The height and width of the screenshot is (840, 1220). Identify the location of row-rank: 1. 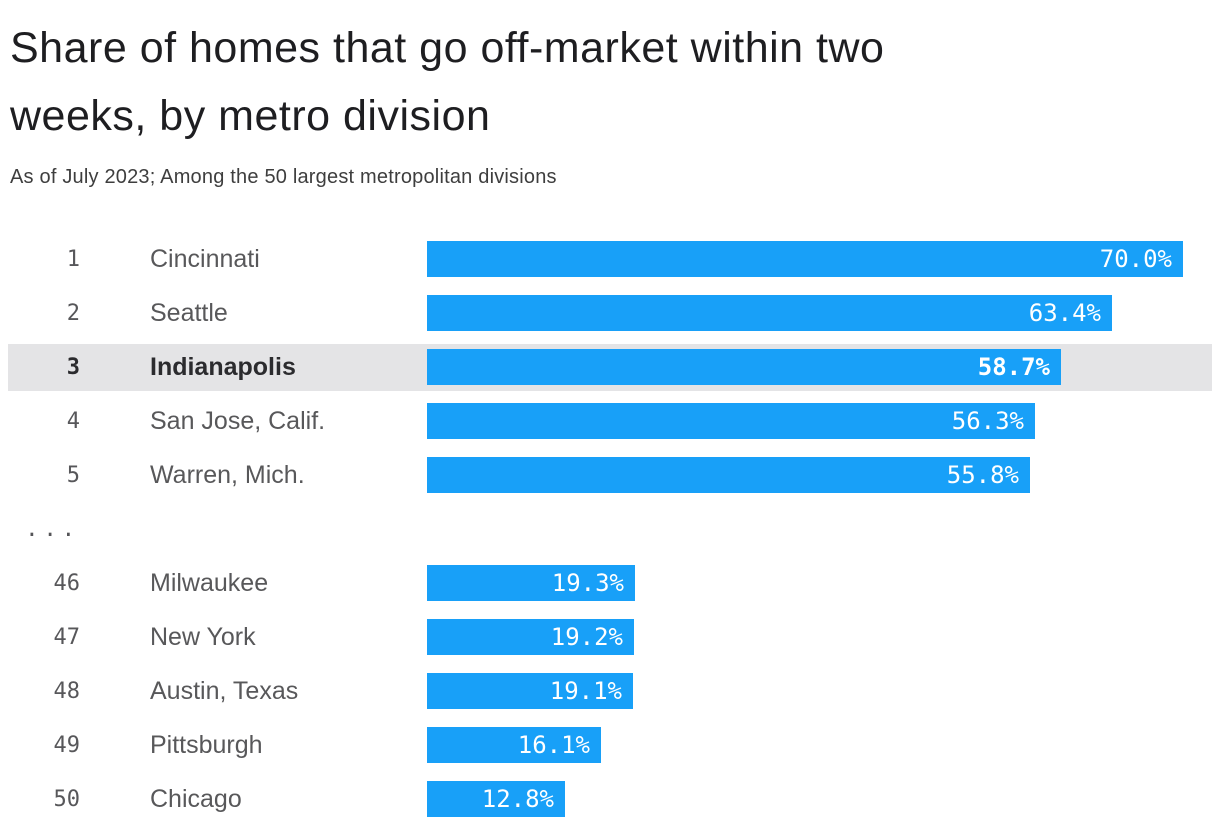
(73, 259).